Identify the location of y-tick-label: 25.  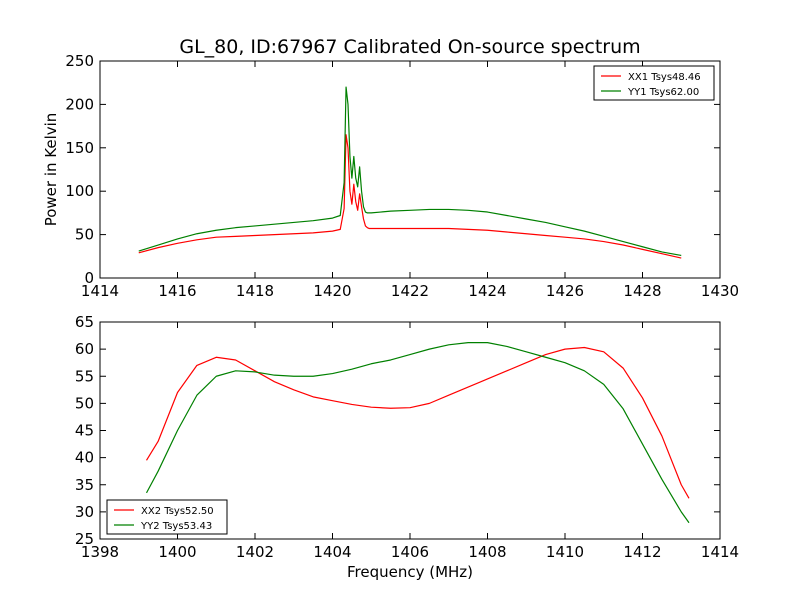
(84, 539).